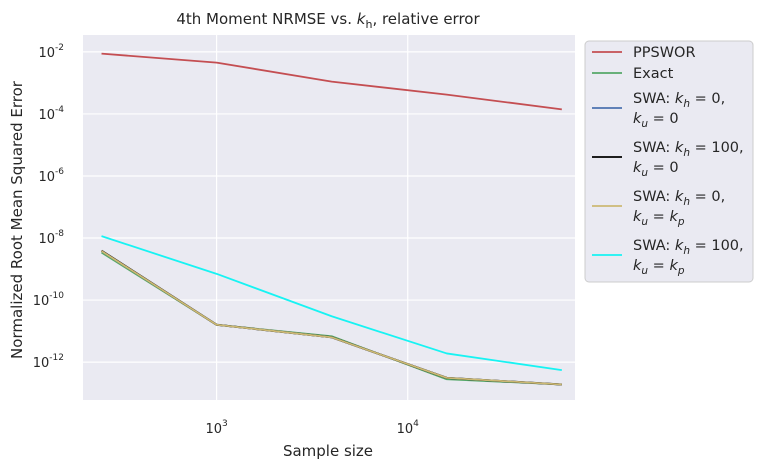 The width and height of the screenshot is (761, 469). I want to click on legend-box, so click(669, 161).